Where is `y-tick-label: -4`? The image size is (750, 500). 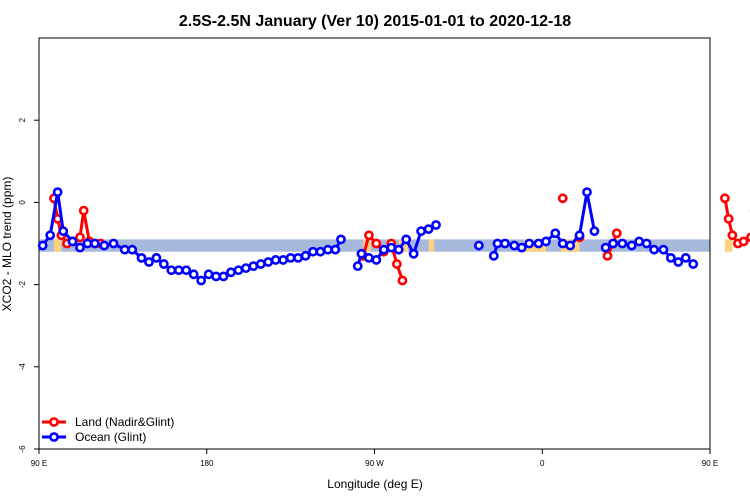 y-tick-label: -4 is located at coordinates (22, 367).